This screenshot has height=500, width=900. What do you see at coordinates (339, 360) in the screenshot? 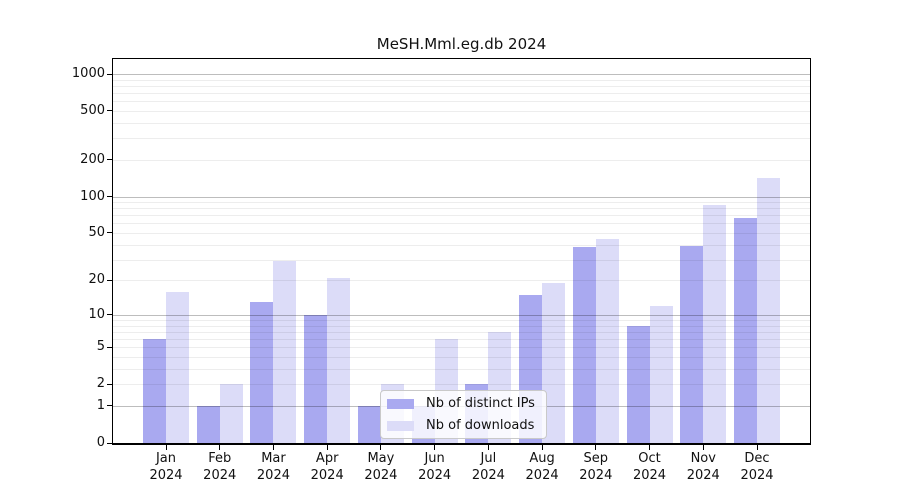
I see `bar-downloads-apr` at bounding box center [339, 360].